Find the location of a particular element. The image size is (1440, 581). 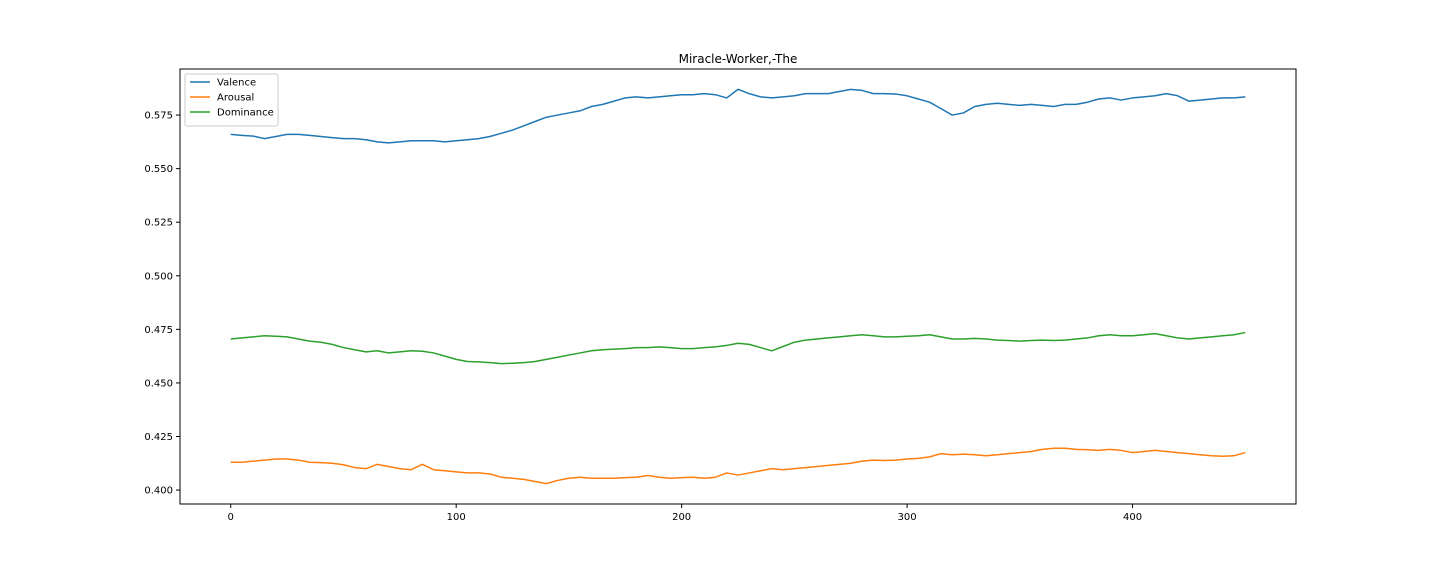

y-tick-label: 0.525 is located at coordinates (158, 223).